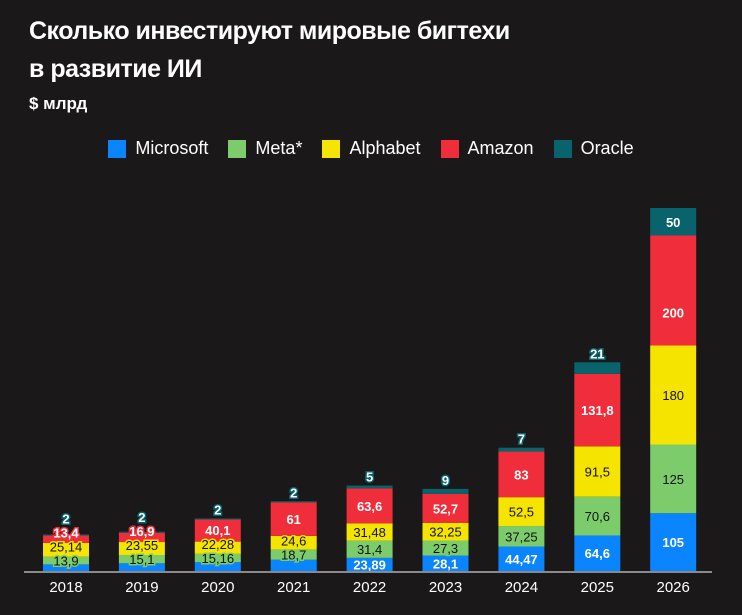  What do you see at coordinates (445, 563) in the screenshot?
I see `bar-microsoft-2023` at bounding box center [445, 563].